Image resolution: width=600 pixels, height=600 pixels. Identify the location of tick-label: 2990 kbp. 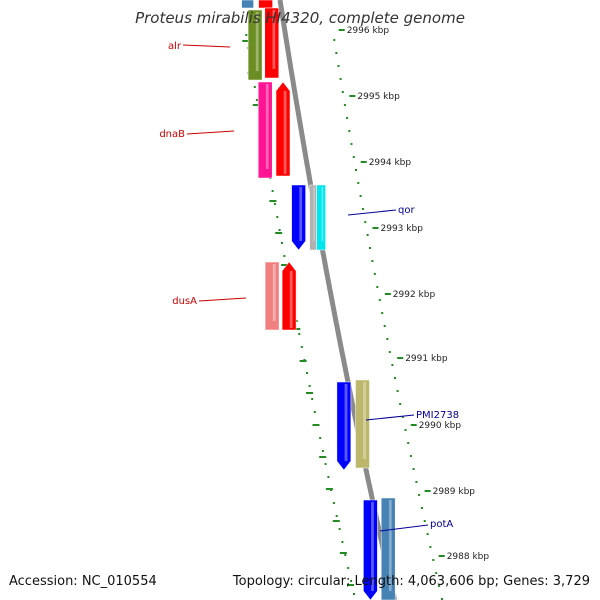
(440, 426).